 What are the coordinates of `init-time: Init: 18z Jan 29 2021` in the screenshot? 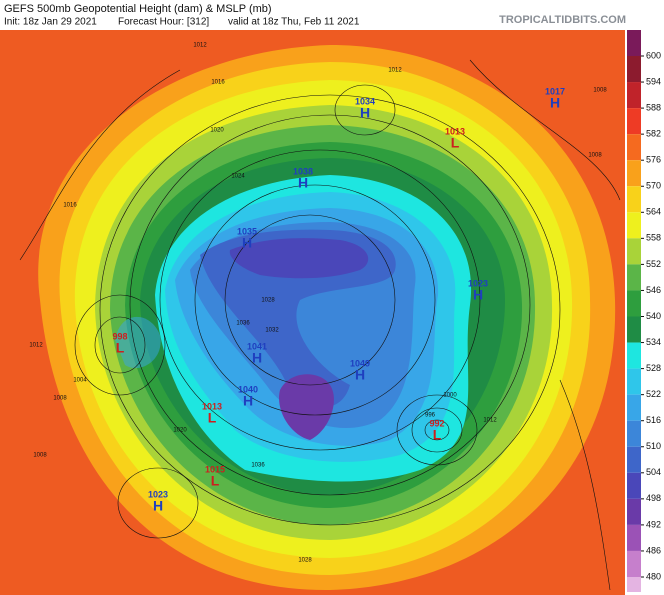 It's located at (50, 22).